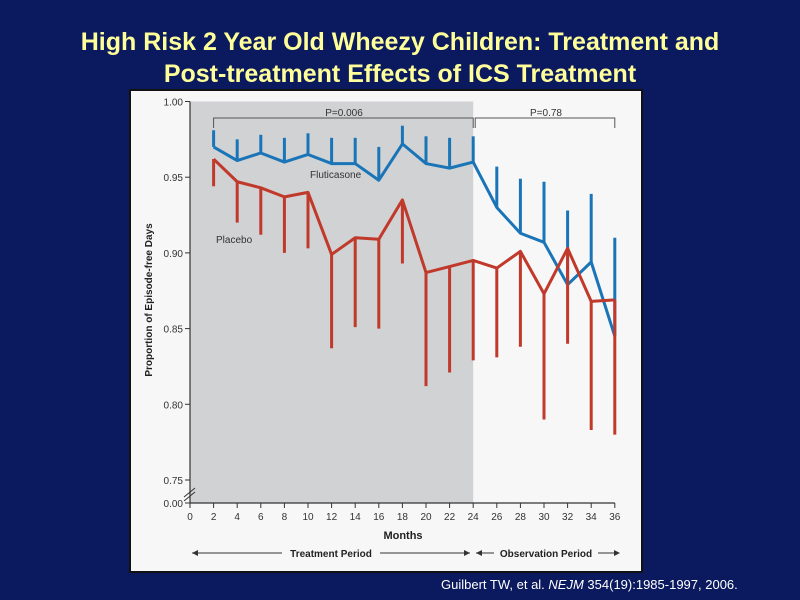  Describe the element at coordinates (332, 517) in the screenshot. I see `x-tick-label: 12` at that location.